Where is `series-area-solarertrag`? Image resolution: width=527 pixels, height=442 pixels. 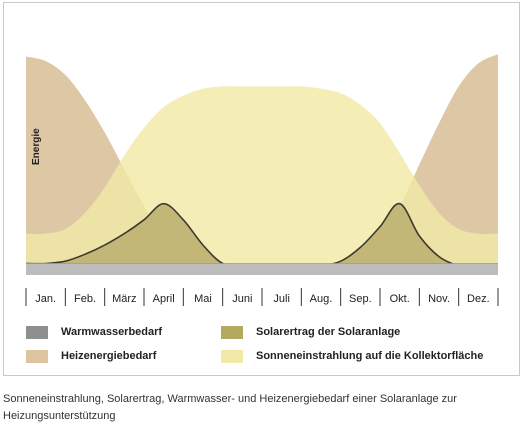 series-area-solarertrag is located at coordinates (262, 239).